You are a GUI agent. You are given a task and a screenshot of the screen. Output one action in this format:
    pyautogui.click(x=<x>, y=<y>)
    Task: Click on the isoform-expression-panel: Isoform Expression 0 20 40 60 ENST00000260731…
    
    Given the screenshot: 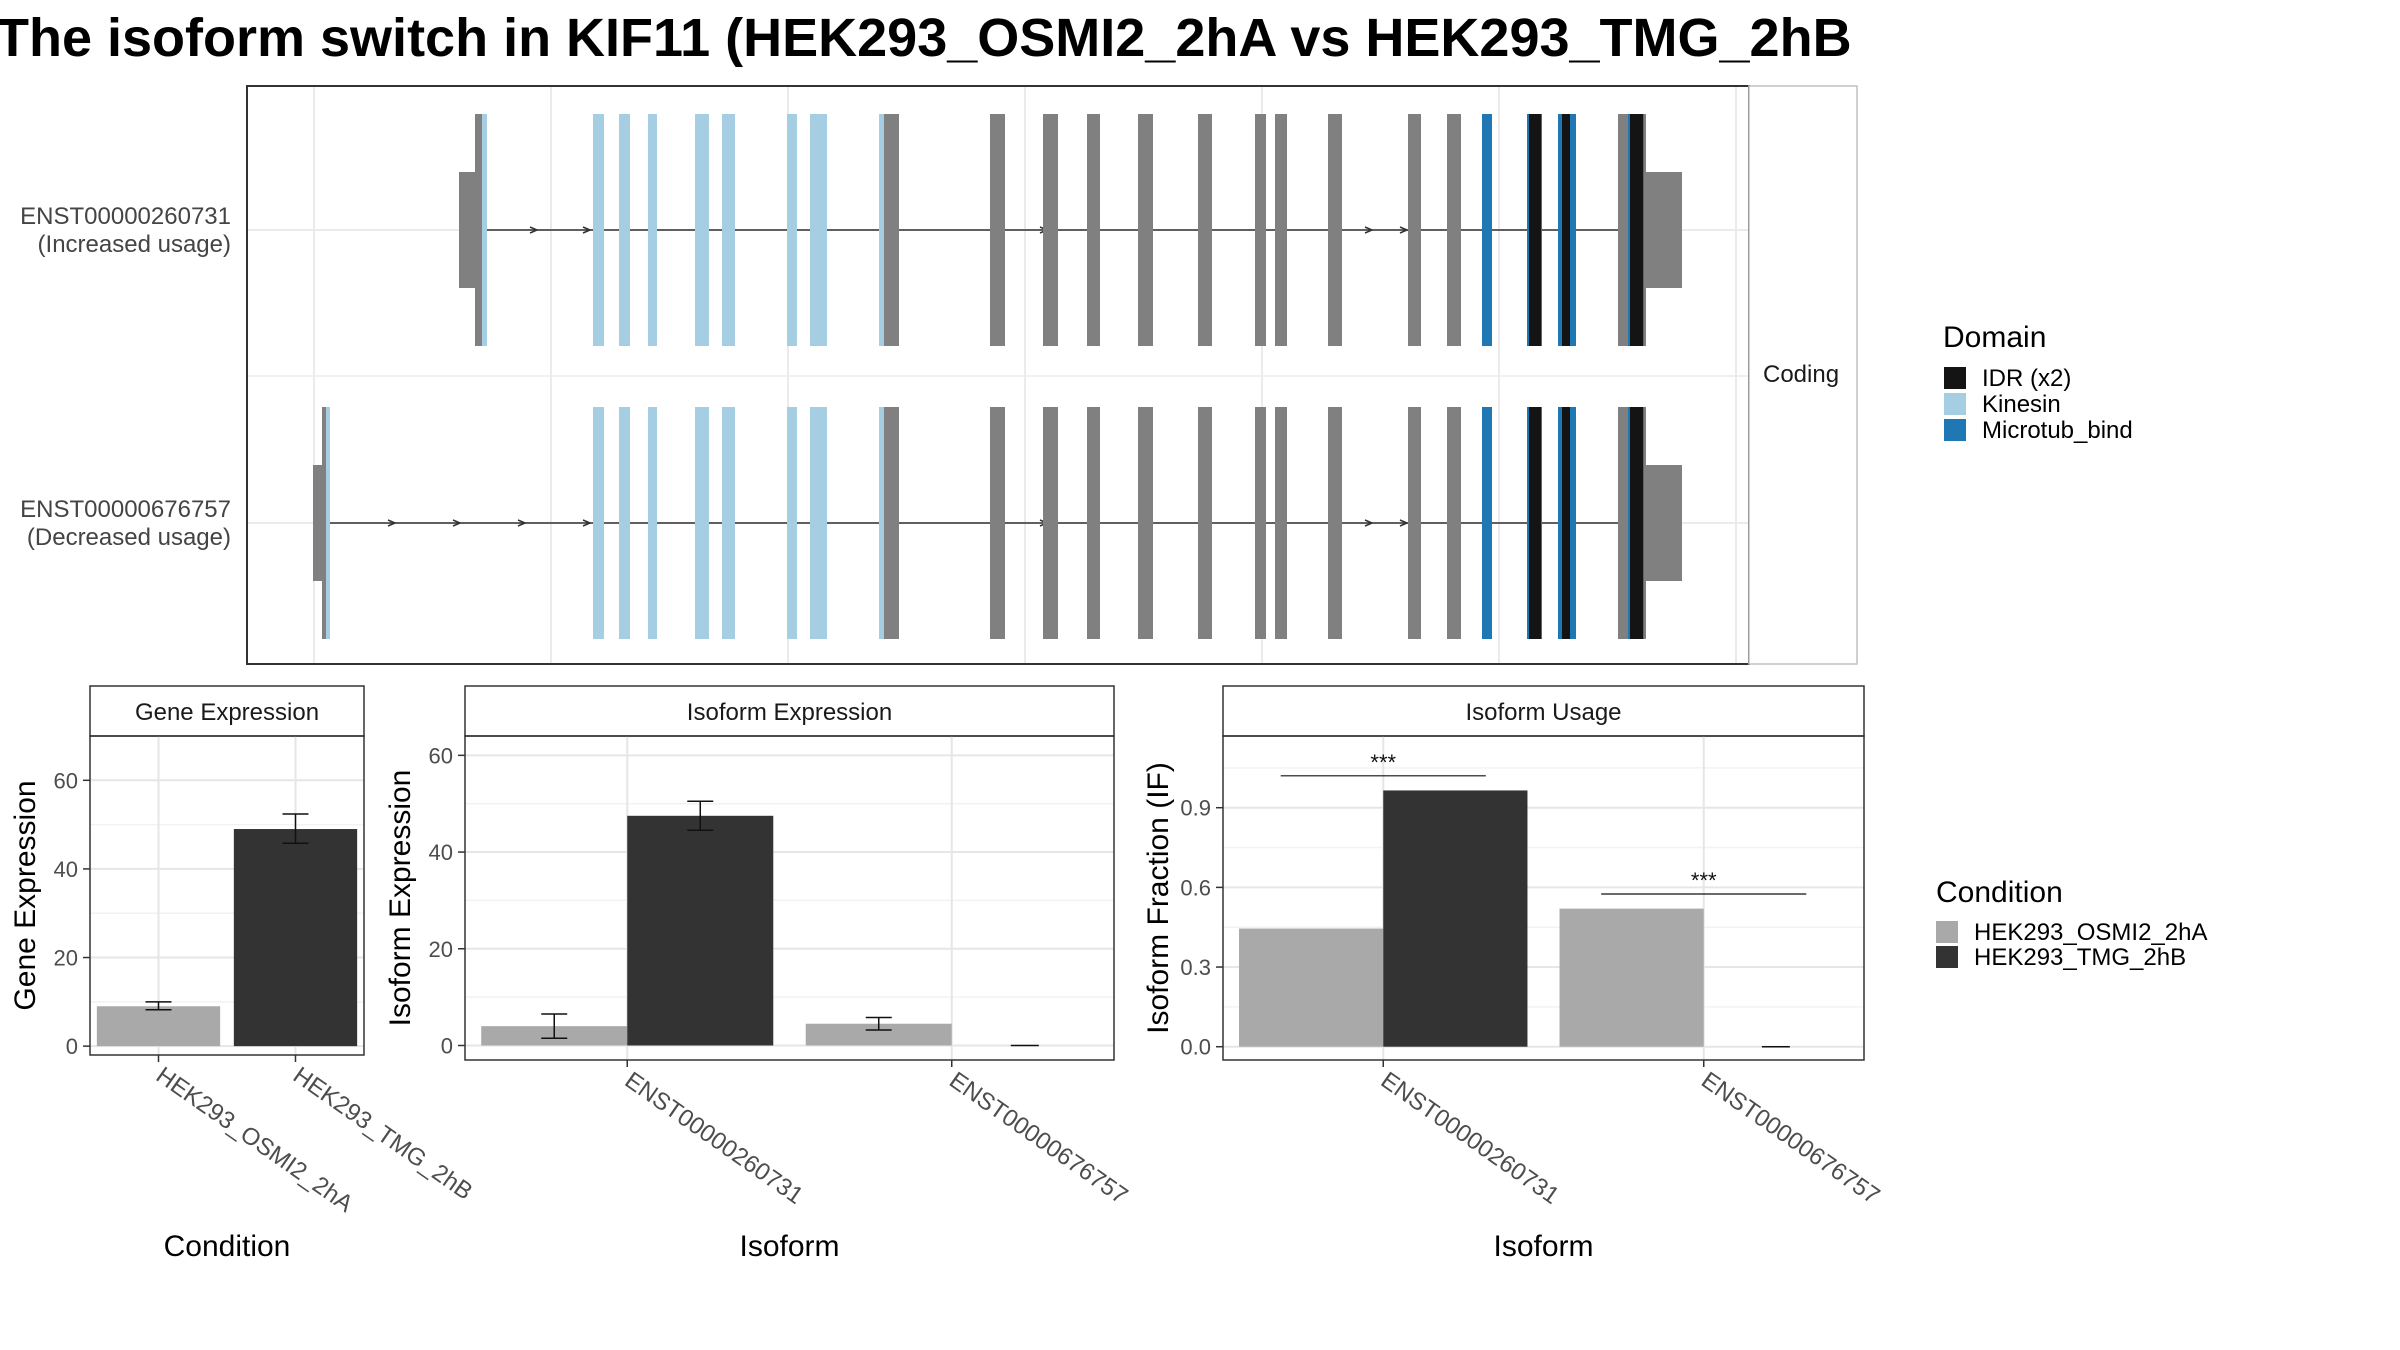 What is the action you would take?
    pyautogui.click(x=758, y=974)
    